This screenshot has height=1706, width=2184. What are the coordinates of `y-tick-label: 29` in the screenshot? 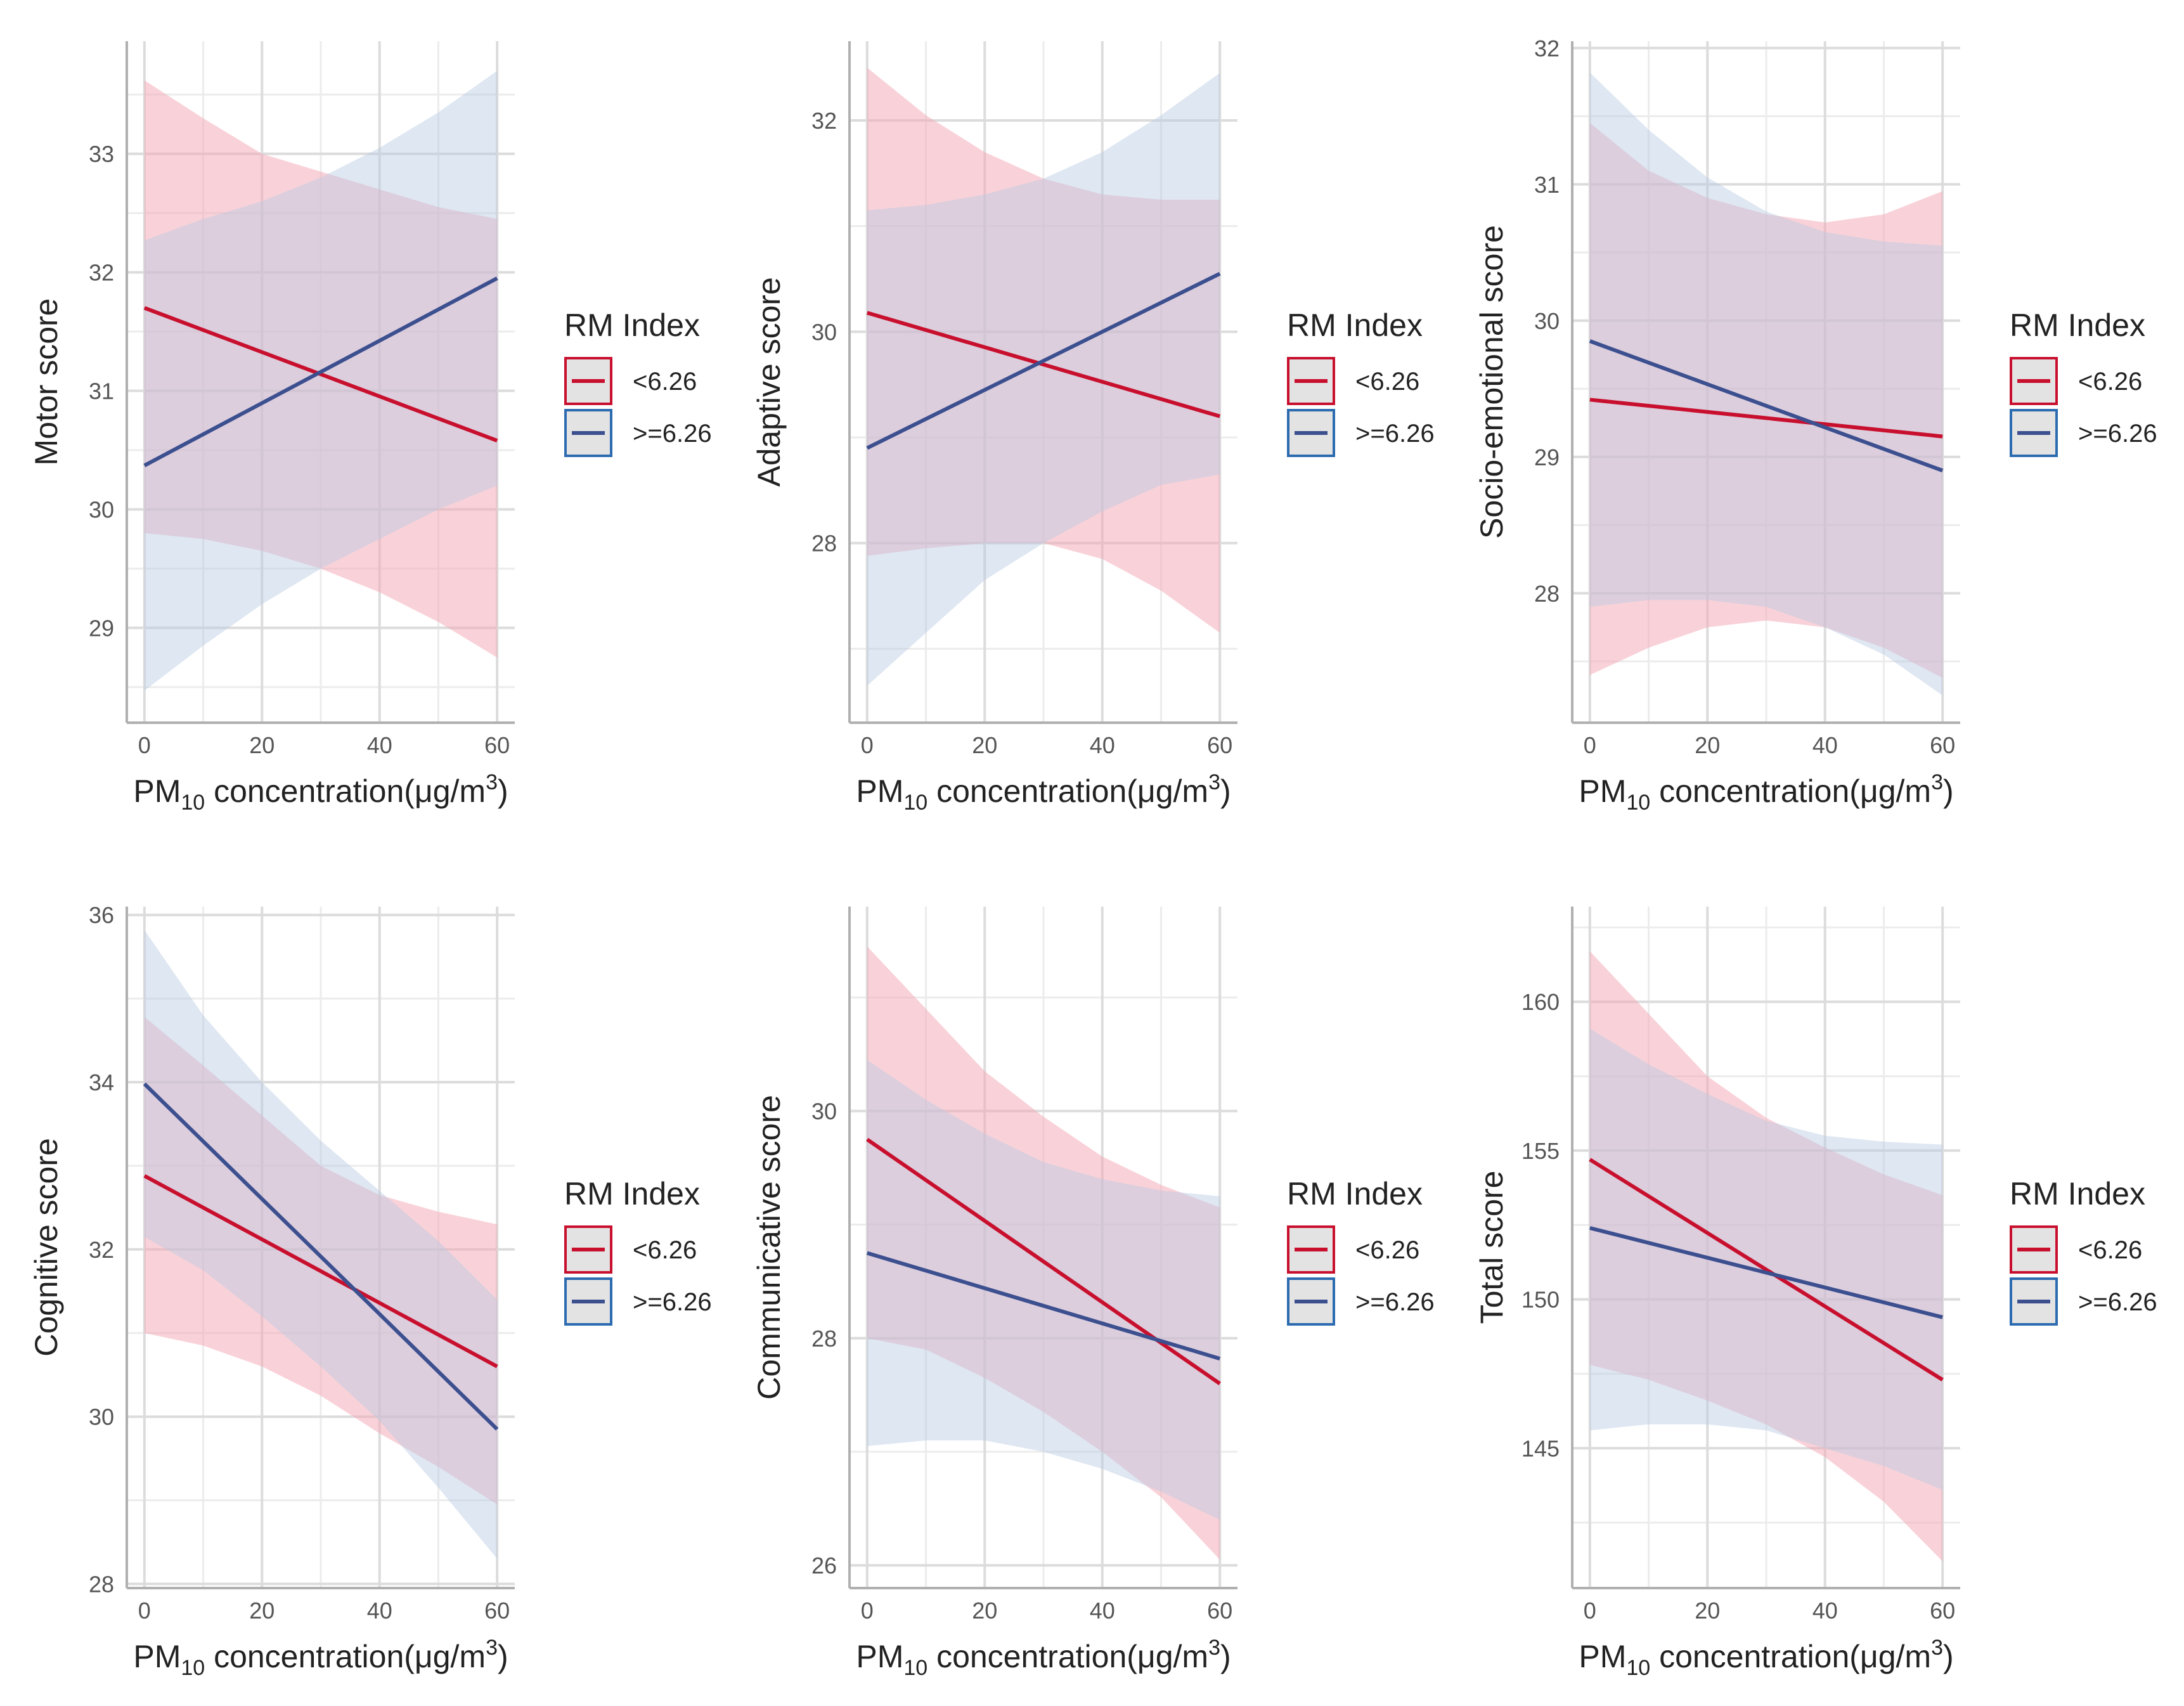 It's located at (1547, 457).